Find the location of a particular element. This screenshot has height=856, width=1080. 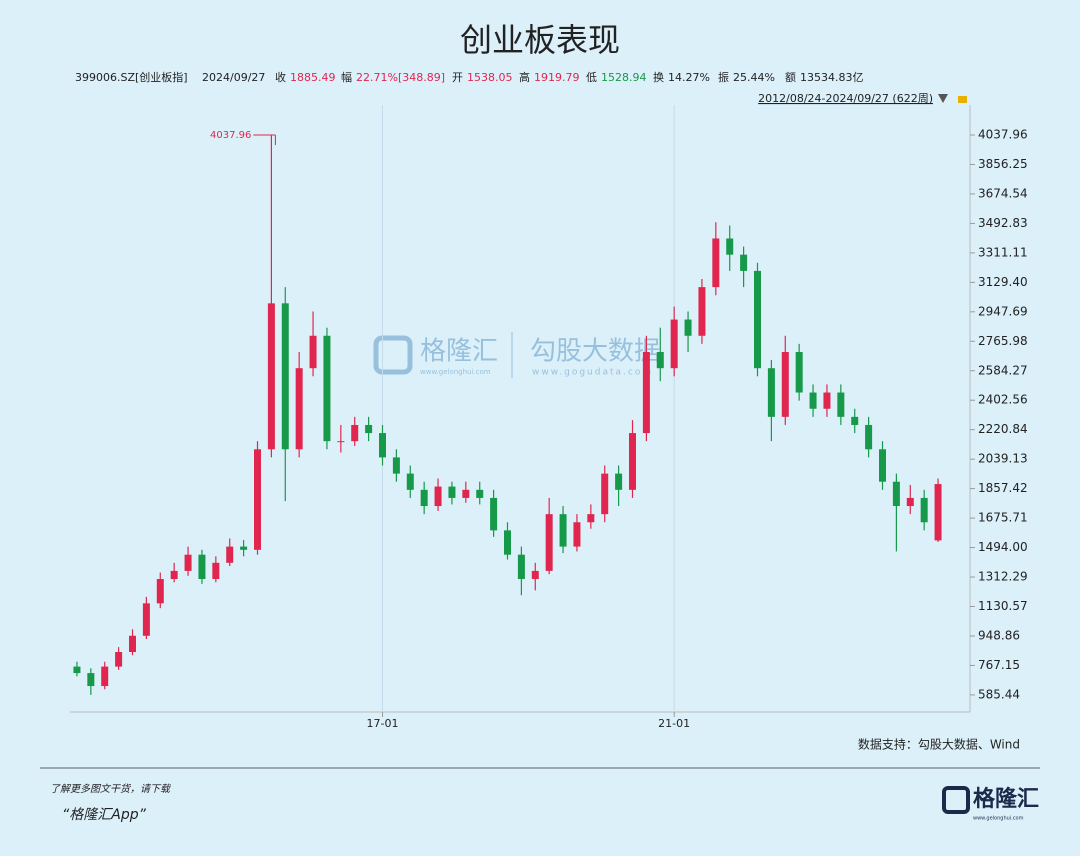

max-label: 4037.96 is located at coordinates (230, 135).